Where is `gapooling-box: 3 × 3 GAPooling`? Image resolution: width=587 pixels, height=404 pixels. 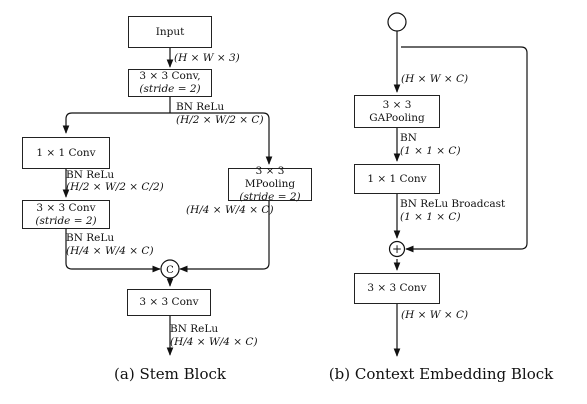 gapooling-box: 3 × 3 GAPooling is located at coordinates (397, 111).